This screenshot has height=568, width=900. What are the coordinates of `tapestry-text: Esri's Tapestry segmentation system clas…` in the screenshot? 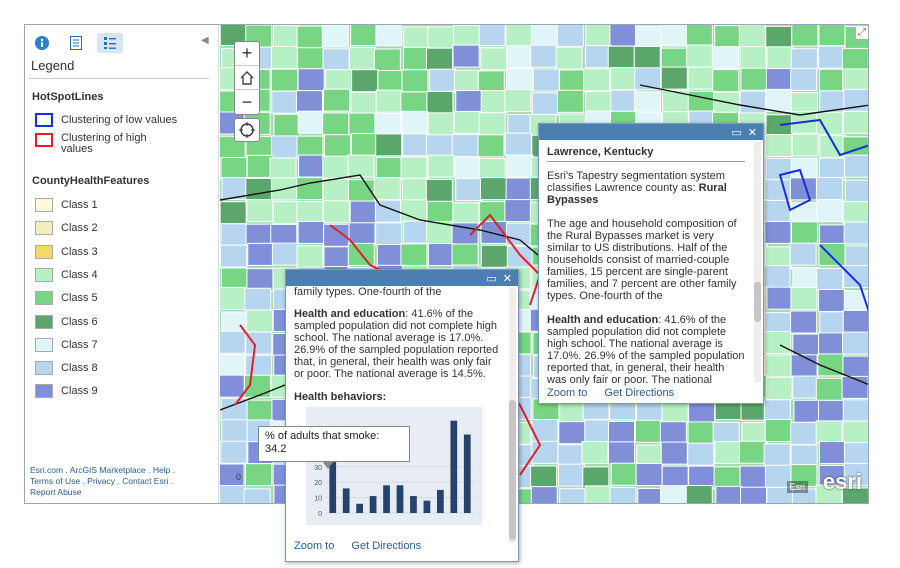 It's located at (637, 188).